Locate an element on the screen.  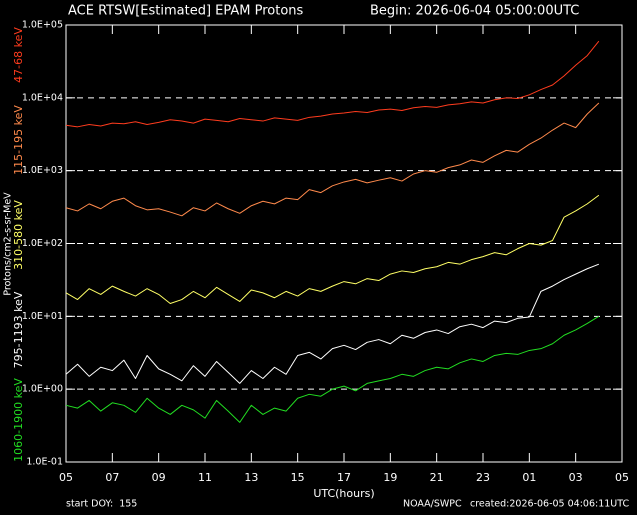
chart-subtitle: Begin: 2026-06-04 05:00:00UTC is located at coordinates (474, 11).